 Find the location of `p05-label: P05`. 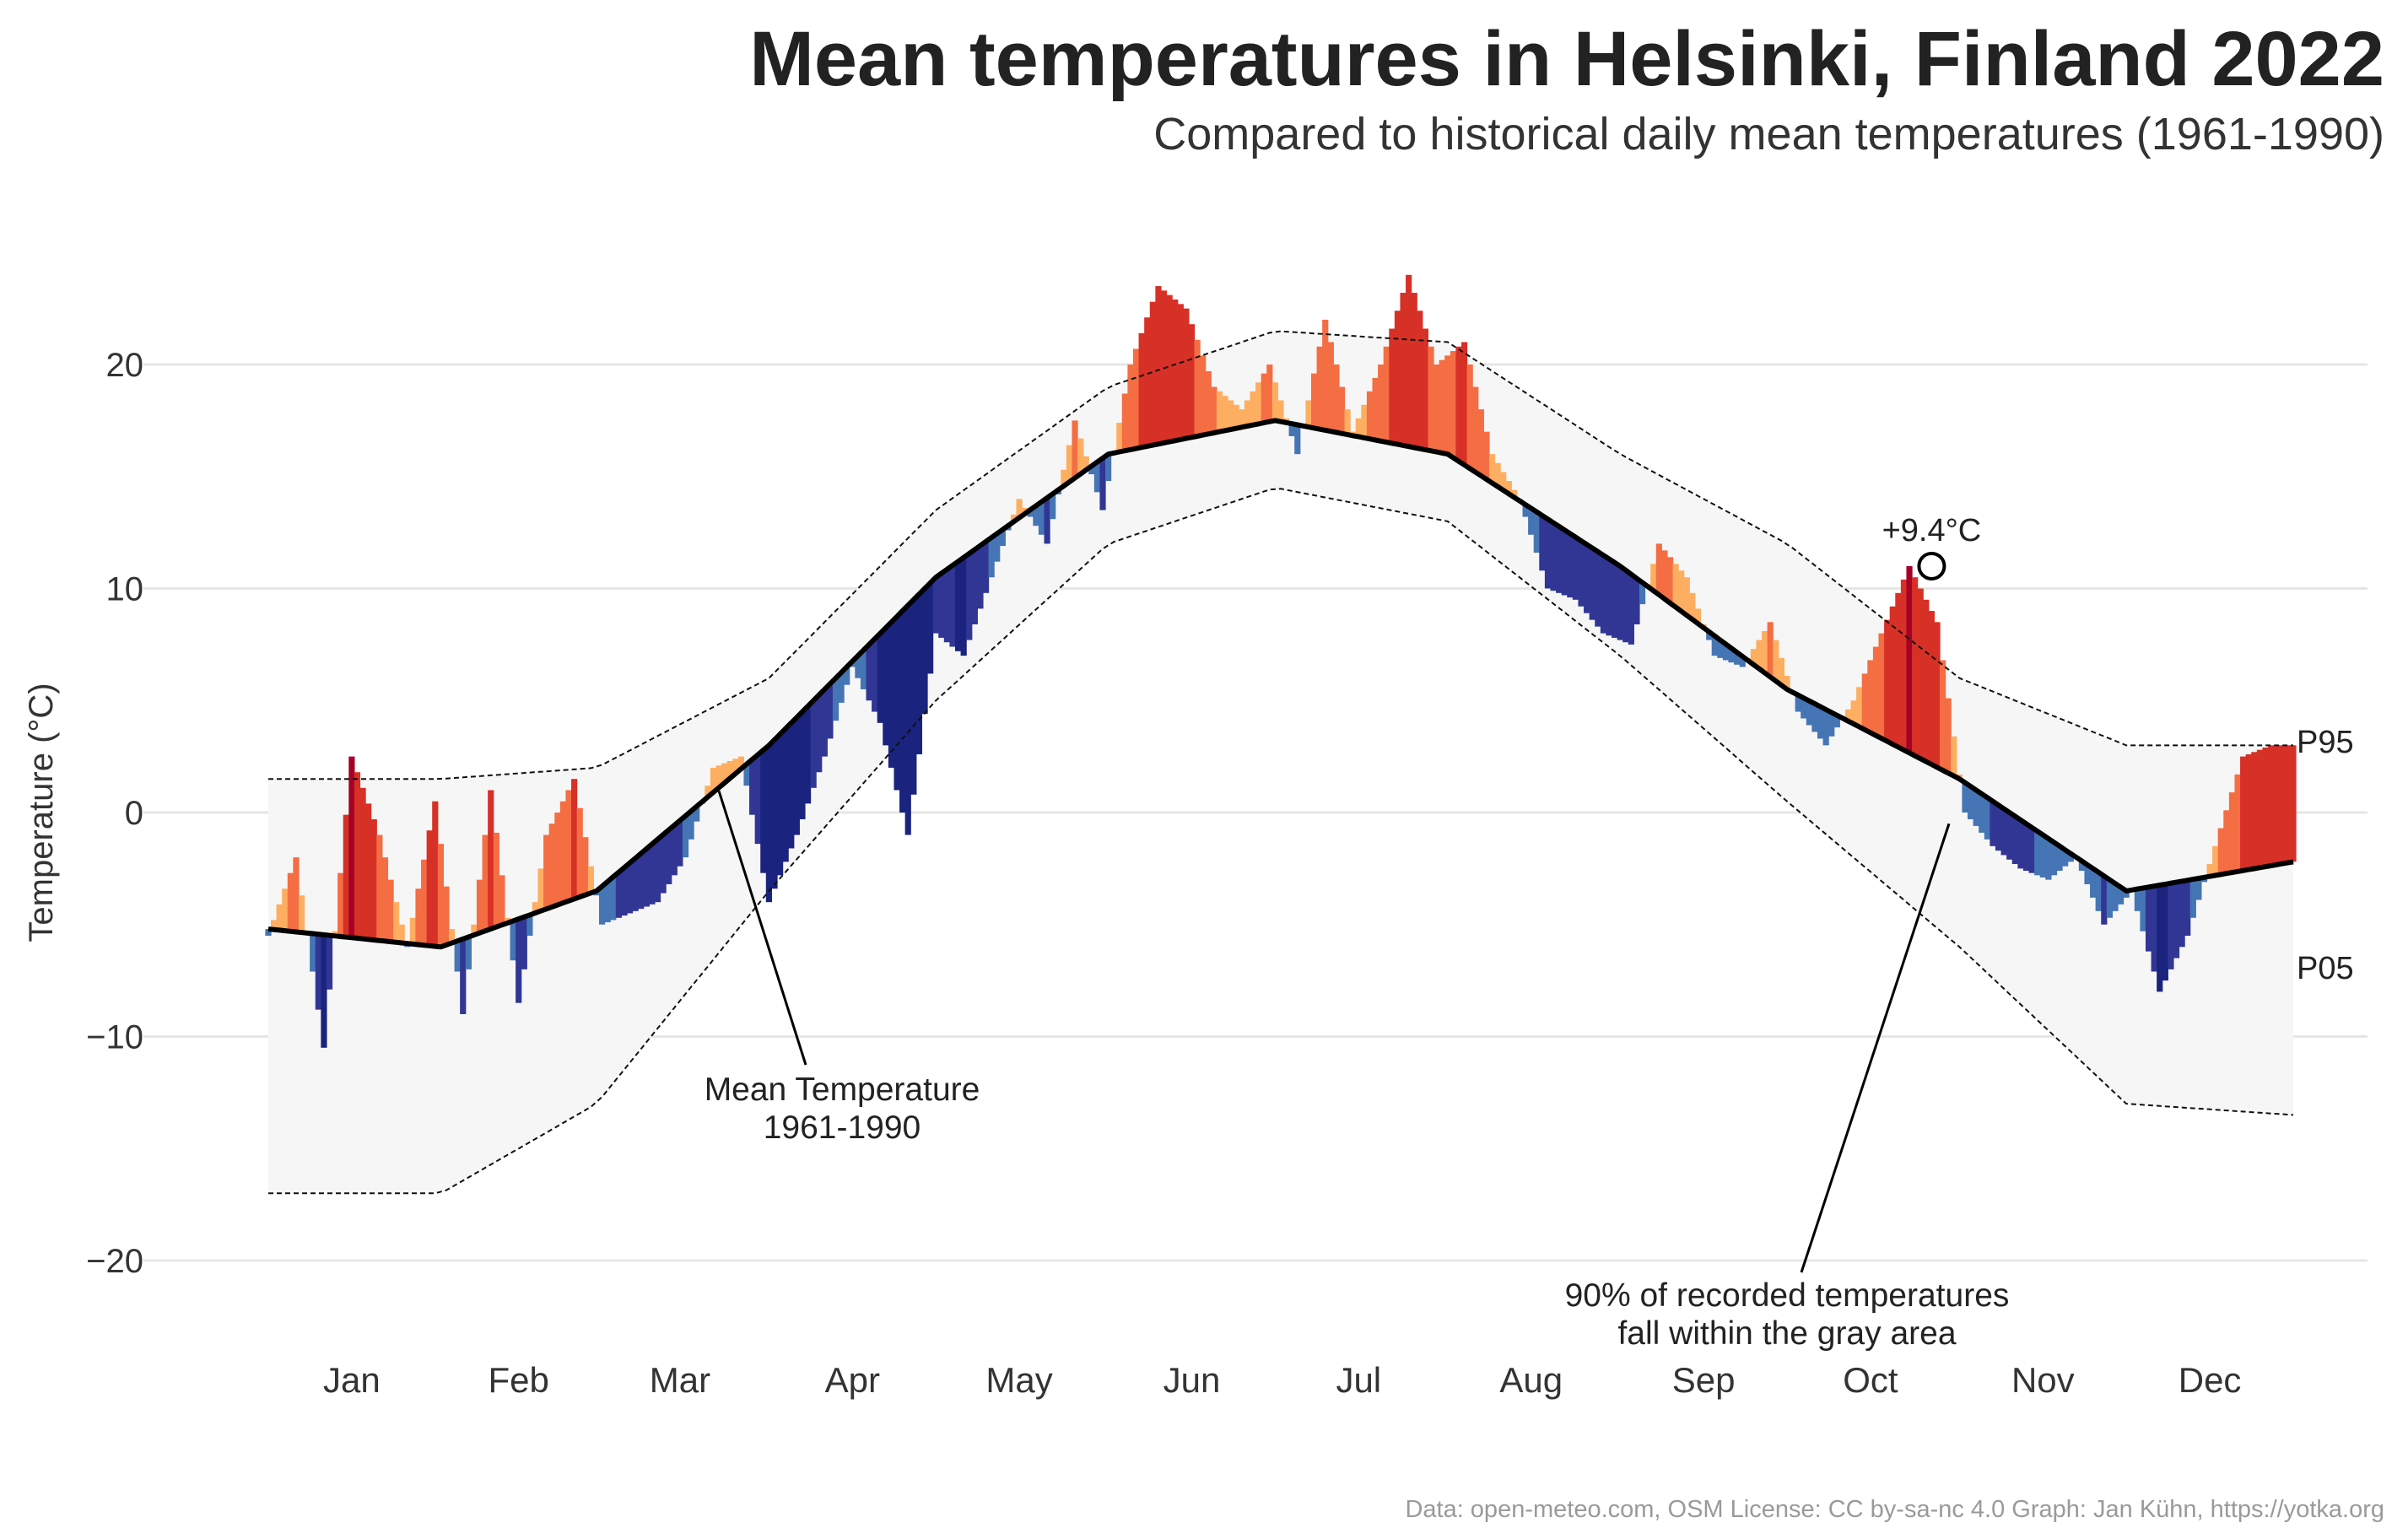

p05-label: P05 is located at coordinates (2325, 968).